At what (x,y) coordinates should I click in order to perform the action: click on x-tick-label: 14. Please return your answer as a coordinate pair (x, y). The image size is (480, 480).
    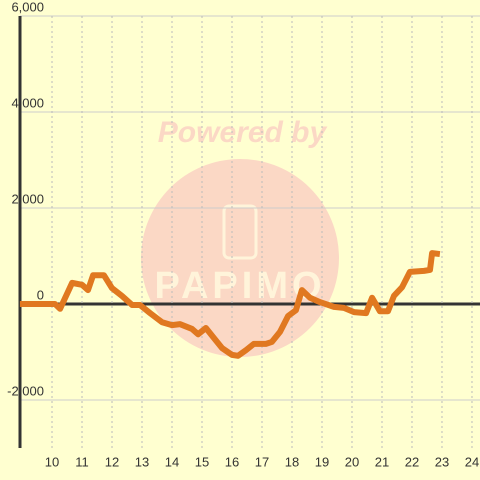
    Looking at the image, I should click on (172, 461).